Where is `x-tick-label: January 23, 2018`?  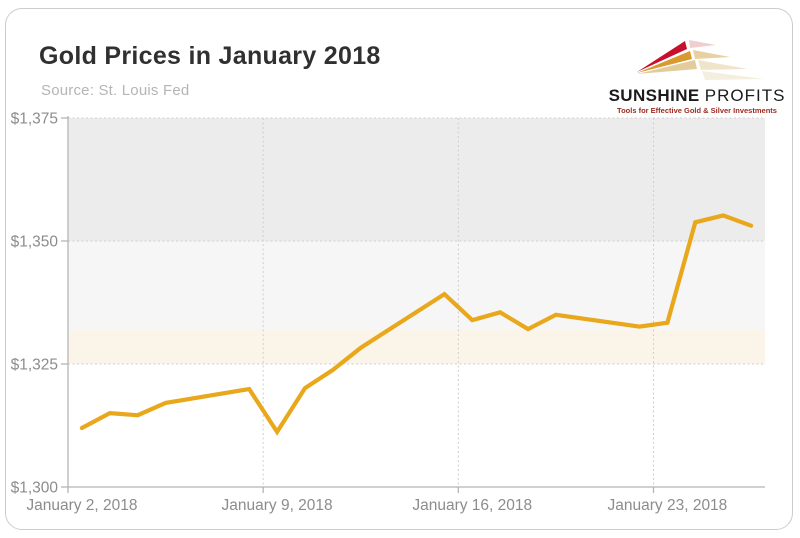
x-tick-label: January 23, 2018 is located at coordinates (668, 505).